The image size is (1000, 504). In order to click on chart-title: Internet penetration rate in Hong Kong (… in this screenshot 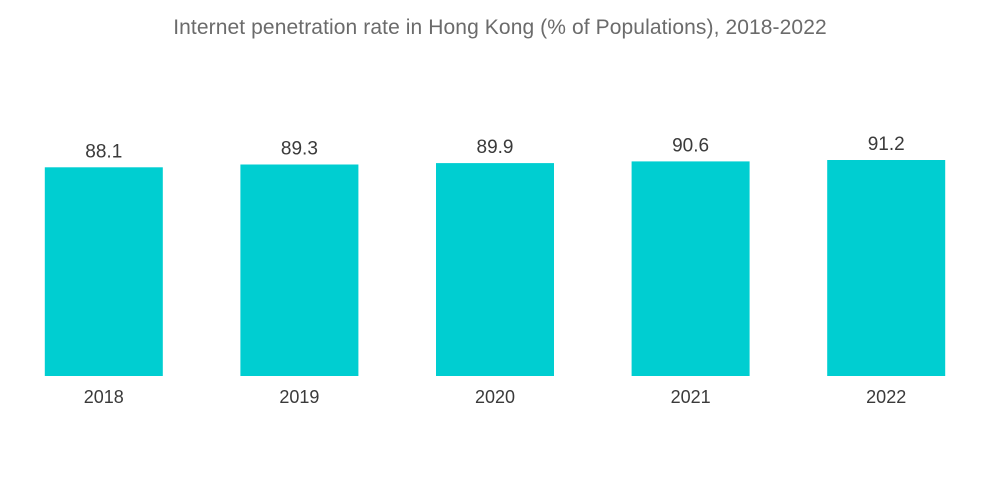, I will do `click(500, 27)`.